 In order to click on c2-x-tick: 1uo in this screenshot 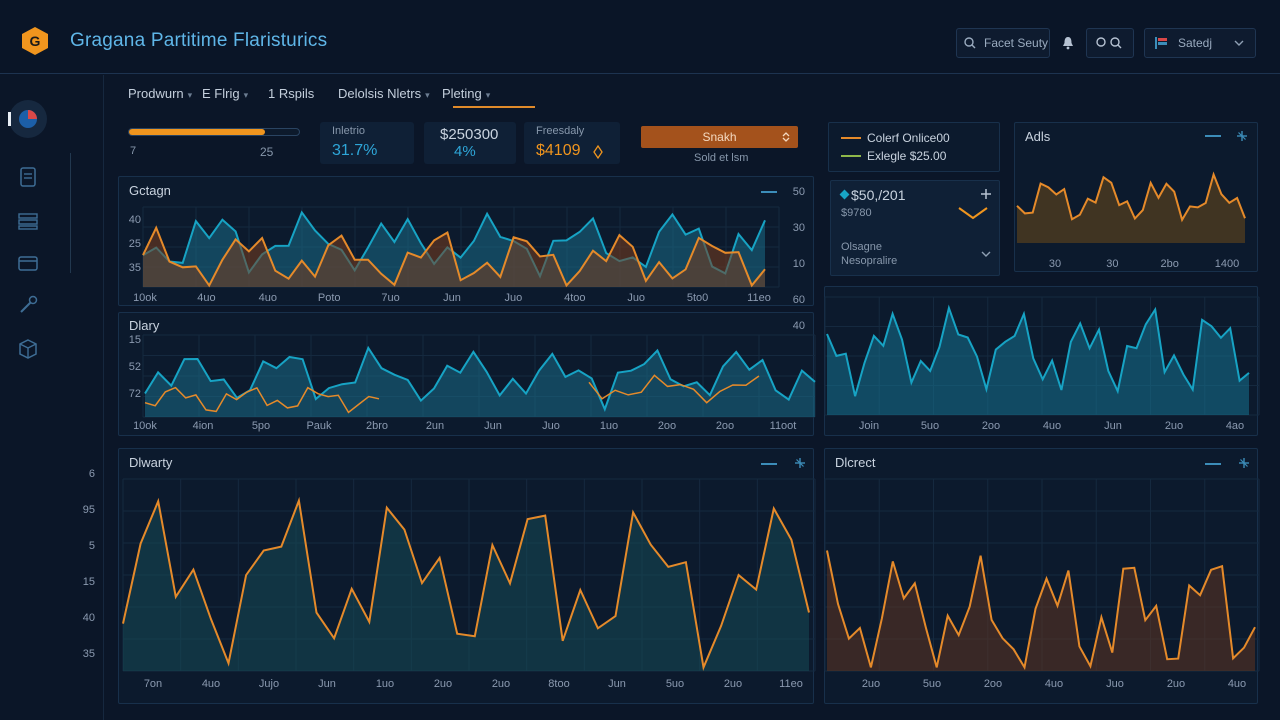, I will do `click(609, 426)`.